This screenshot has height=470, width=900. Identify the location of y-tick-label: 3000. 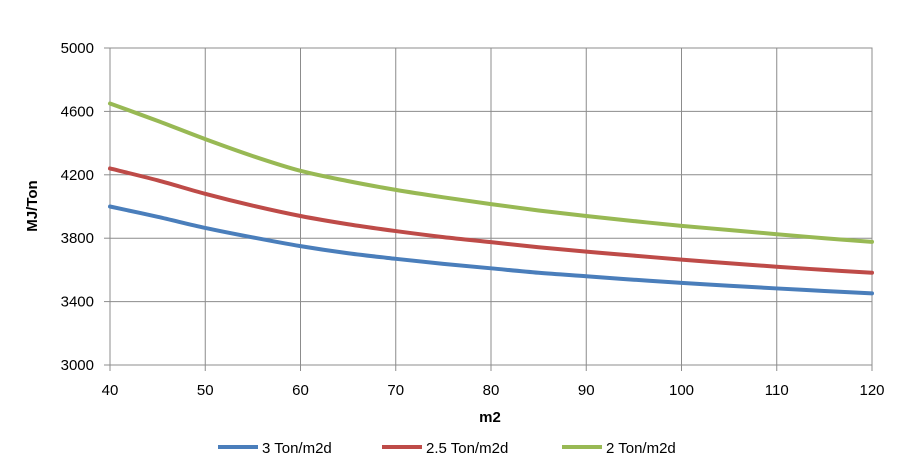
(77, 365).